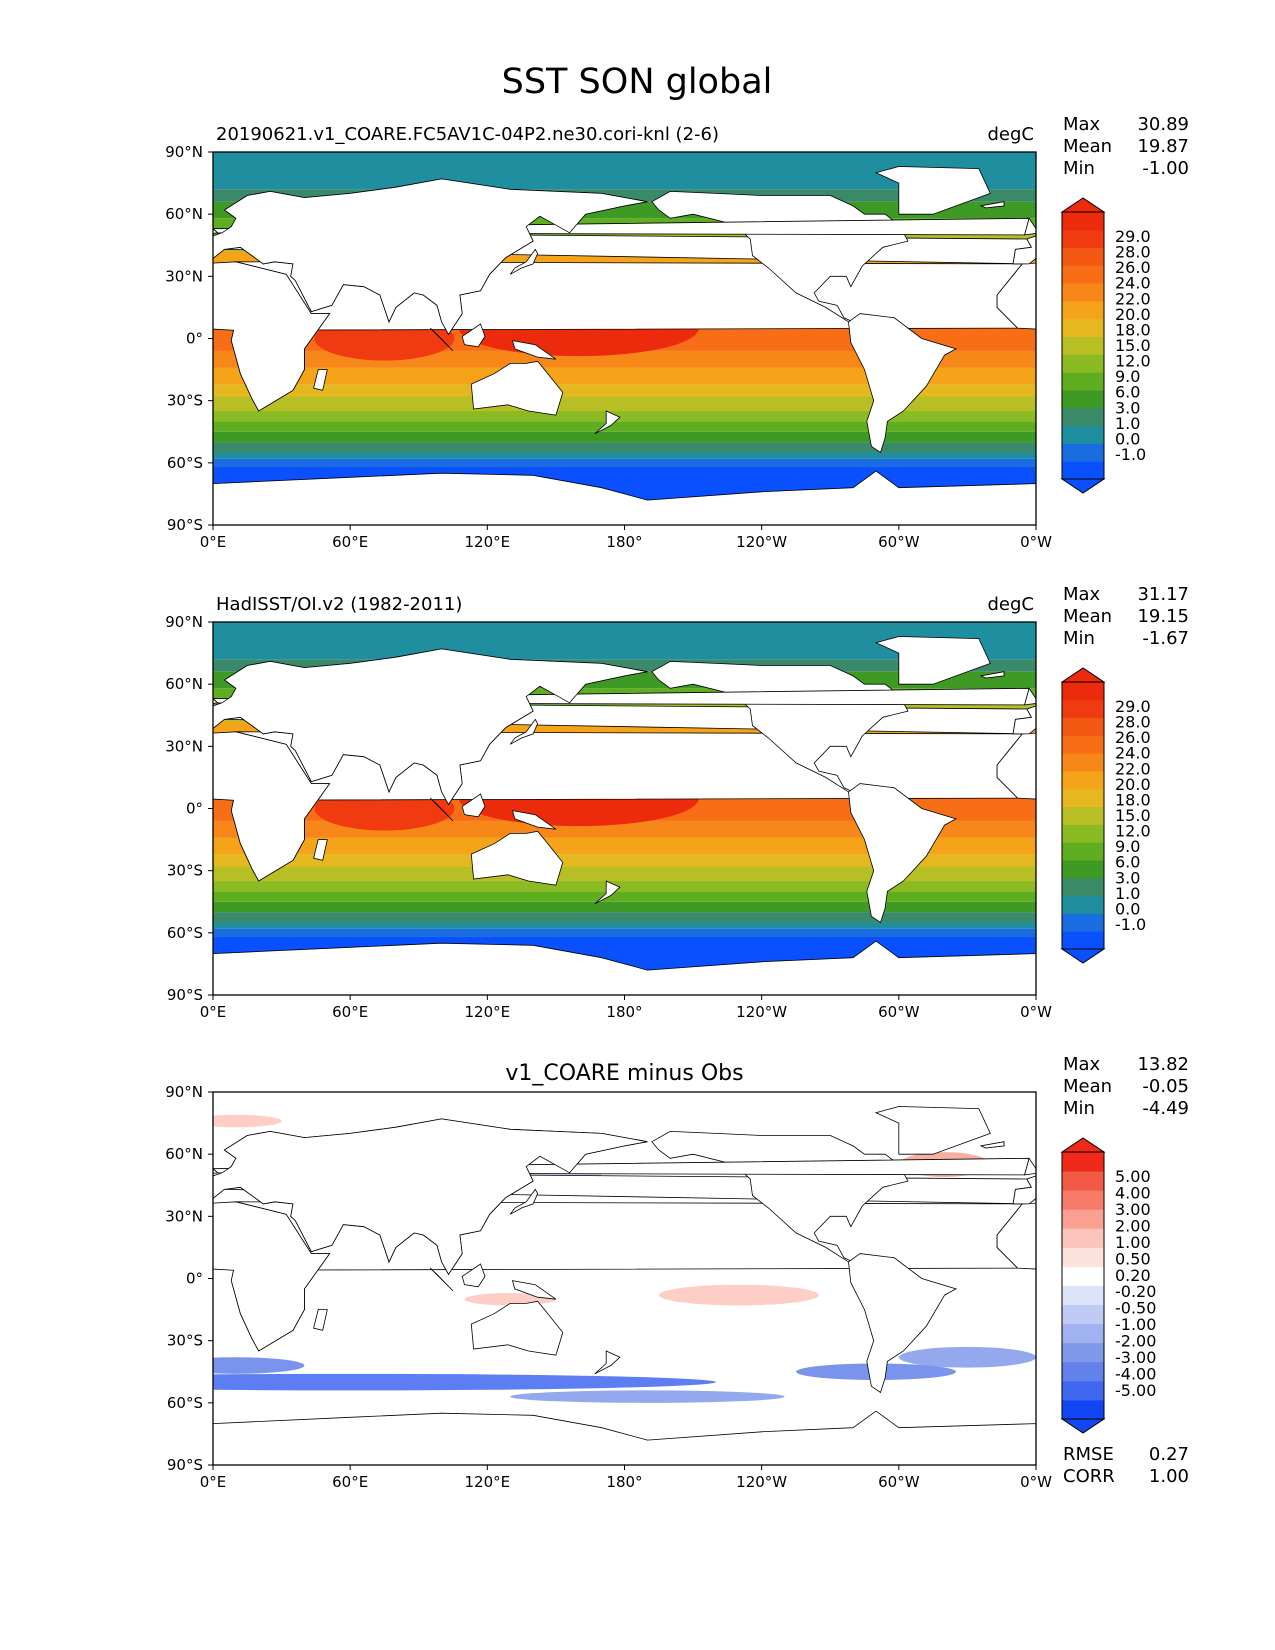 The image size is (1275, 1650). Describe the element at coordinates (1127, 407) in the screenshot. I see `colorbar-label: 3.0` at that location.